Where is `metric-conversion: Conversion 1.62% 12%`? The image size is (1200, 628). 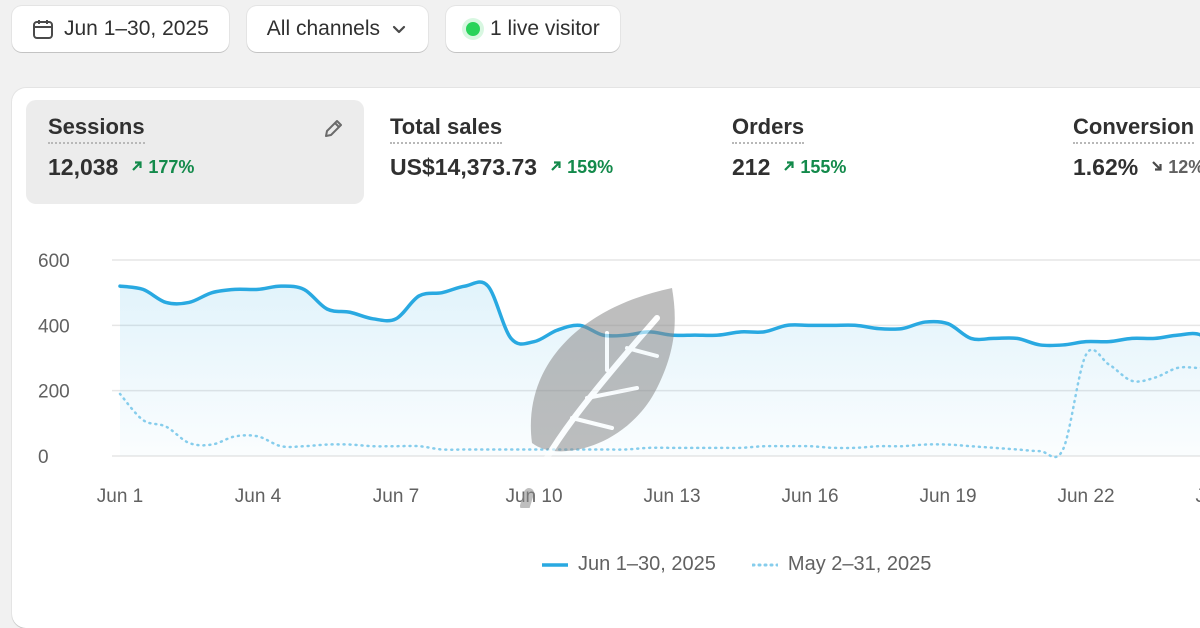 metric-conversion: Conversion 1.62% 12% is located at coordinates (1125, 152).